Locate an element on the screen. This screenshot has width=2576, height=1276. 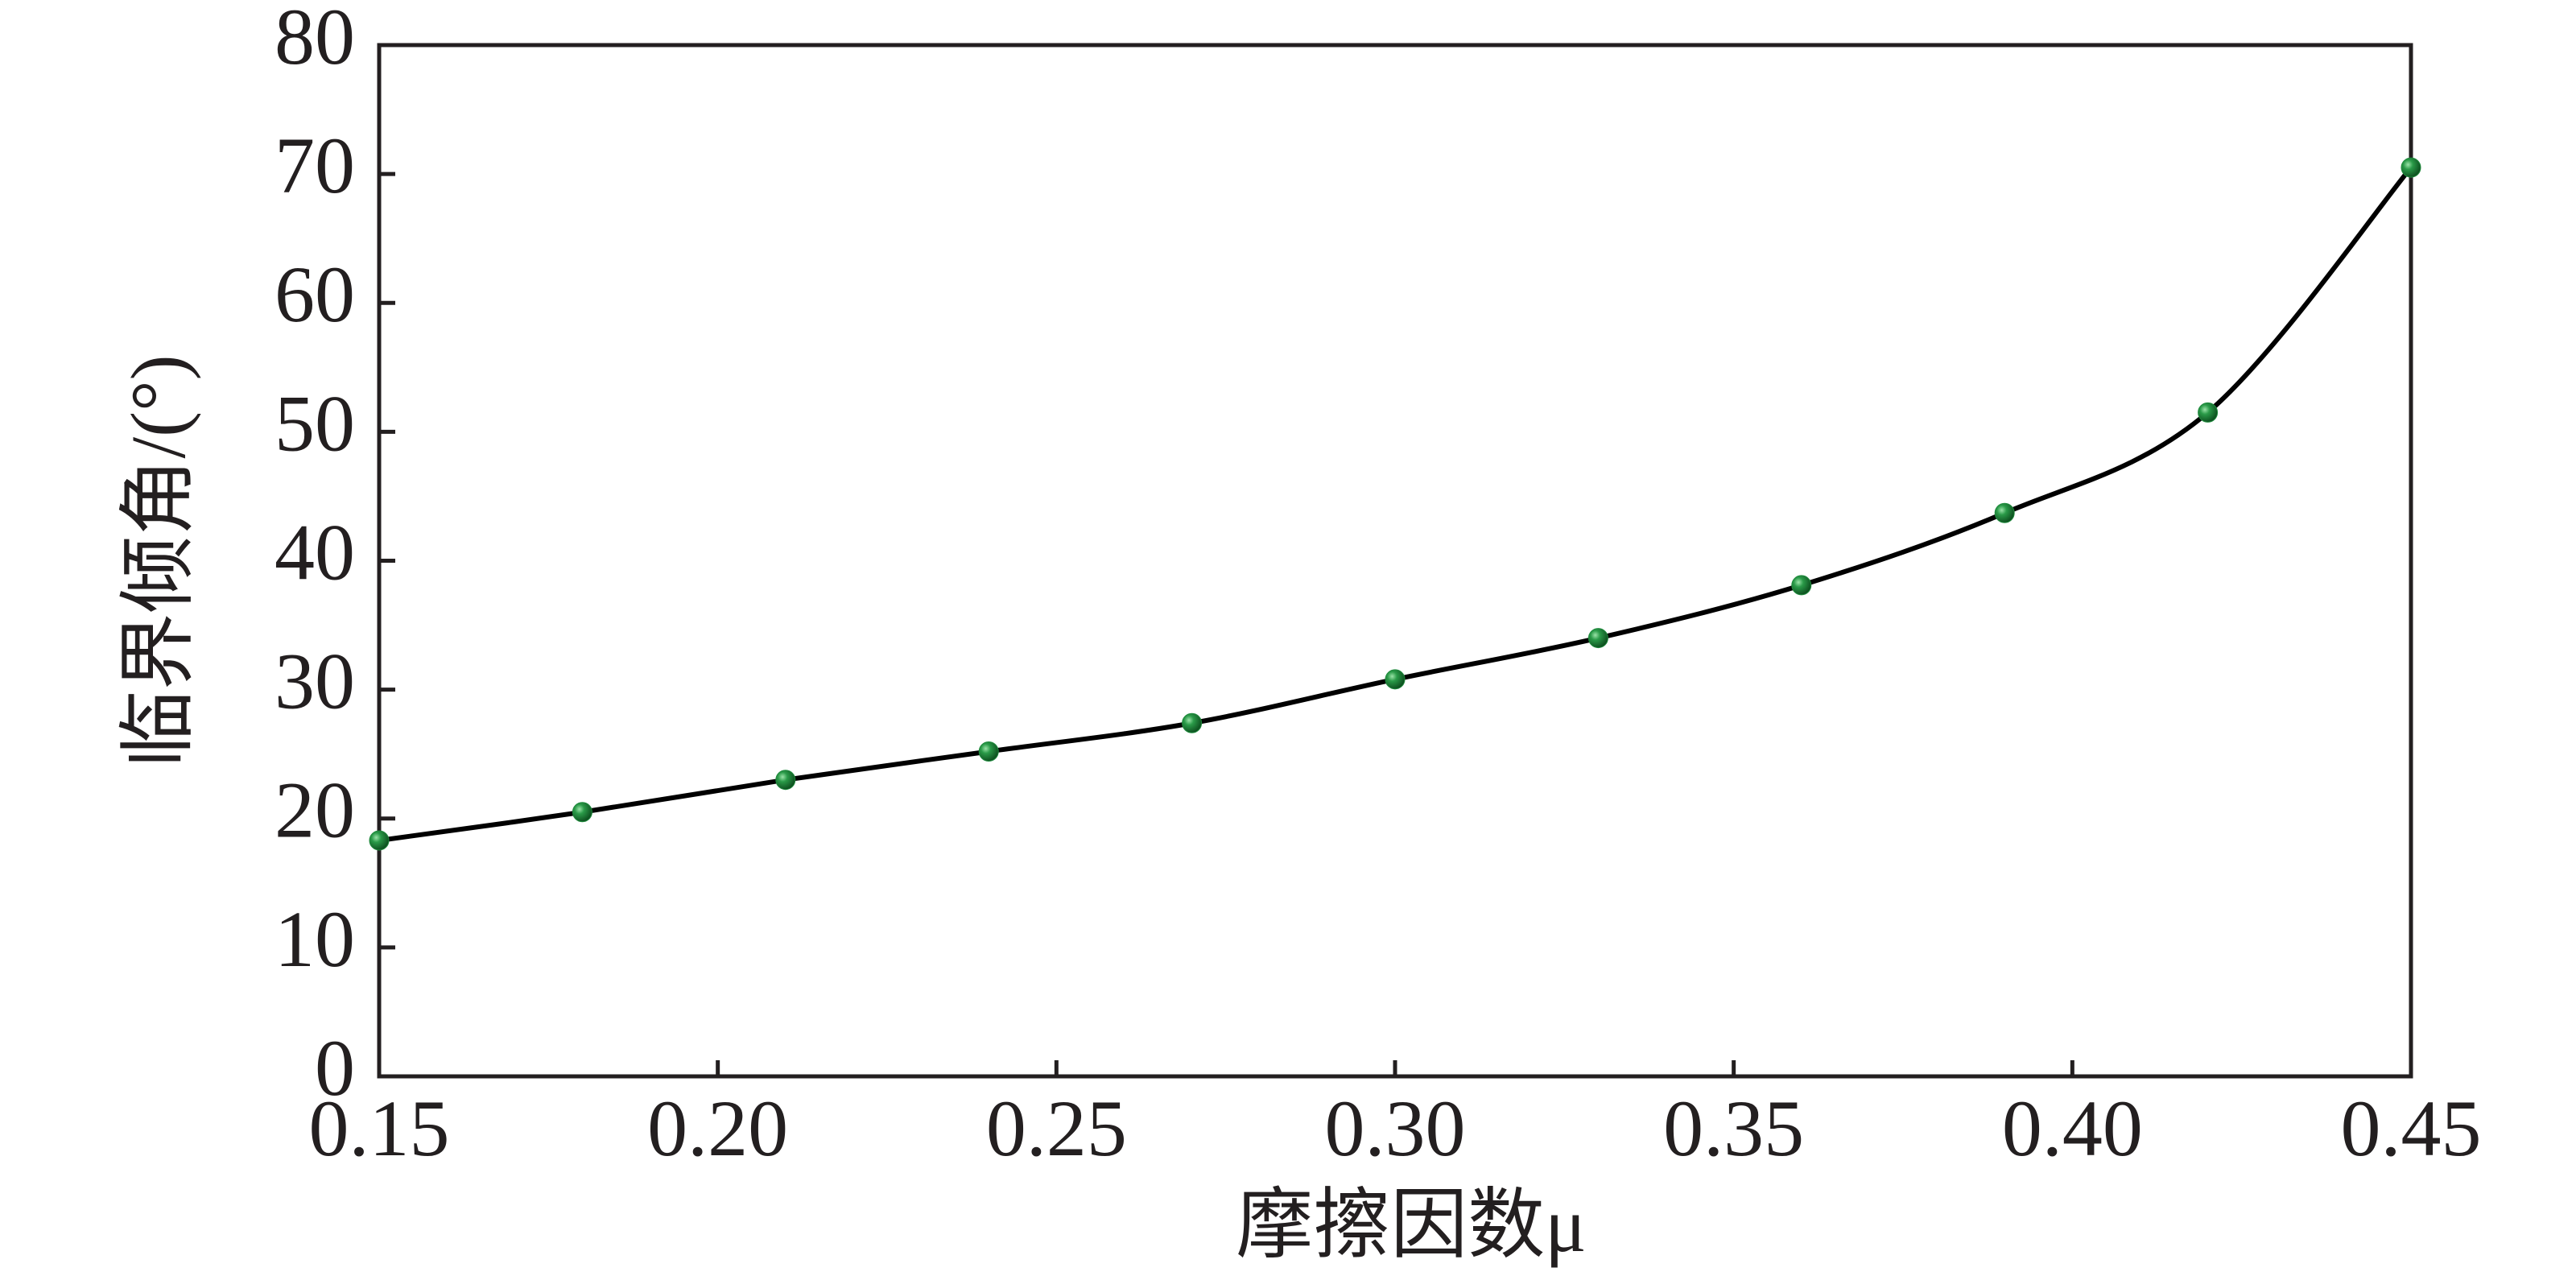
y-tick-label: 50 is located at coordinates (315, 423).